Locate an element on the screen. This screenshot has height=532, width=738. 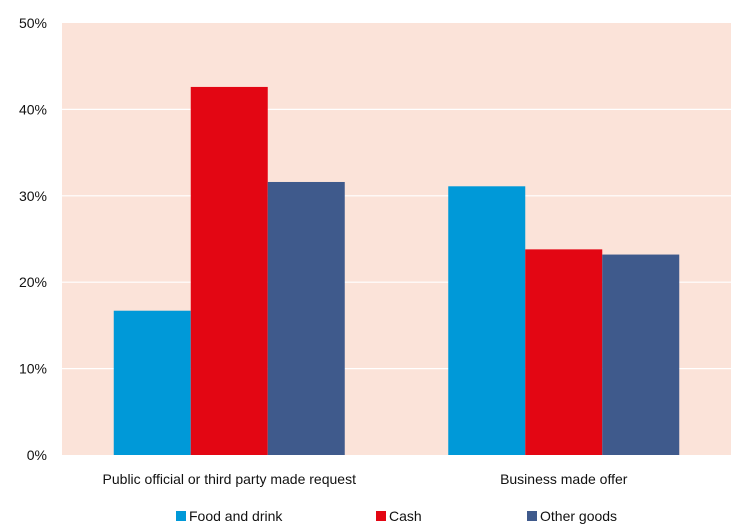
y-axis: 0% 10% 20% 30% 40% 50% is located at coordinates (33, 239).